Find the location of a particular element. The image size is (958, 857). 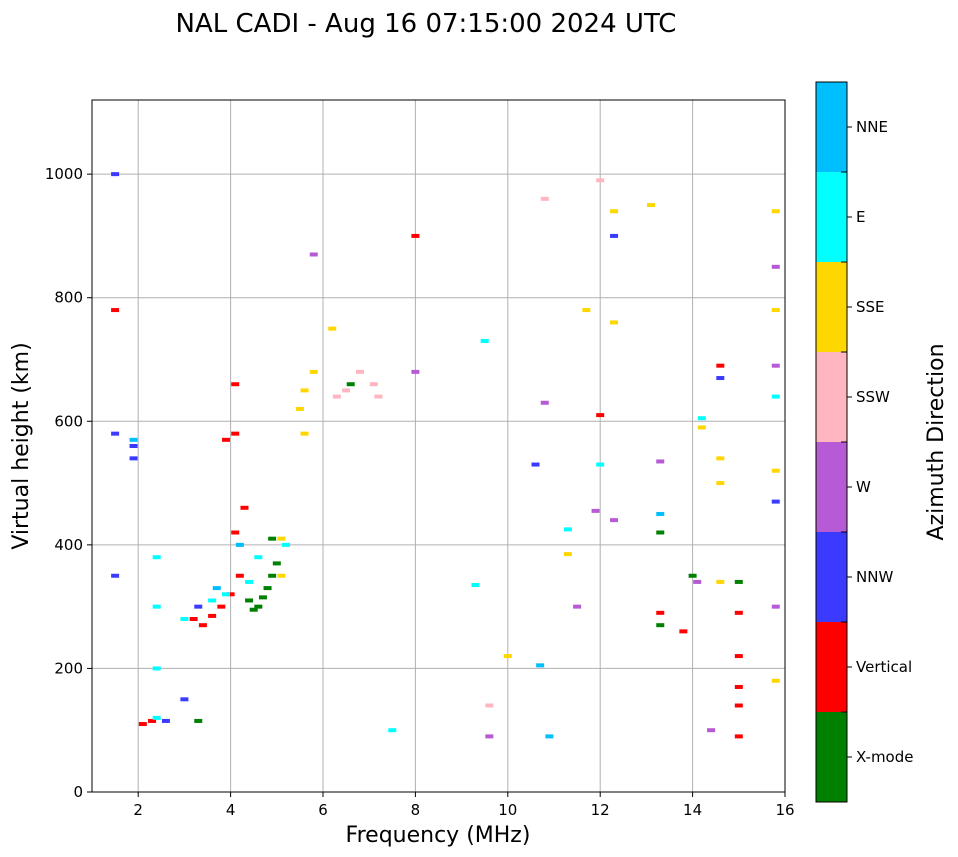

colorbar-tick-label: NNW is located at coordinates (874, 577).